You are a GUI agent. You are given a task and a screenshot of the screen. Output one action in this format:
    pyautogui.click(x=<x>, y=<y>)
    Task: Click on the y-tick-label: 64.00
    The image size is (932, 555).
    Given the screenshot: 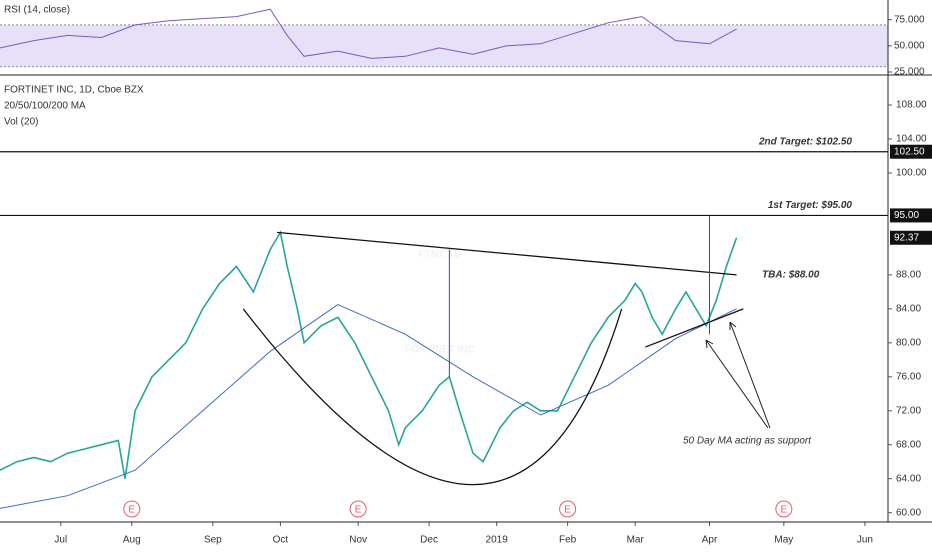 What is the action you would take?
    pyautogui.click(x=908, y=478)
    